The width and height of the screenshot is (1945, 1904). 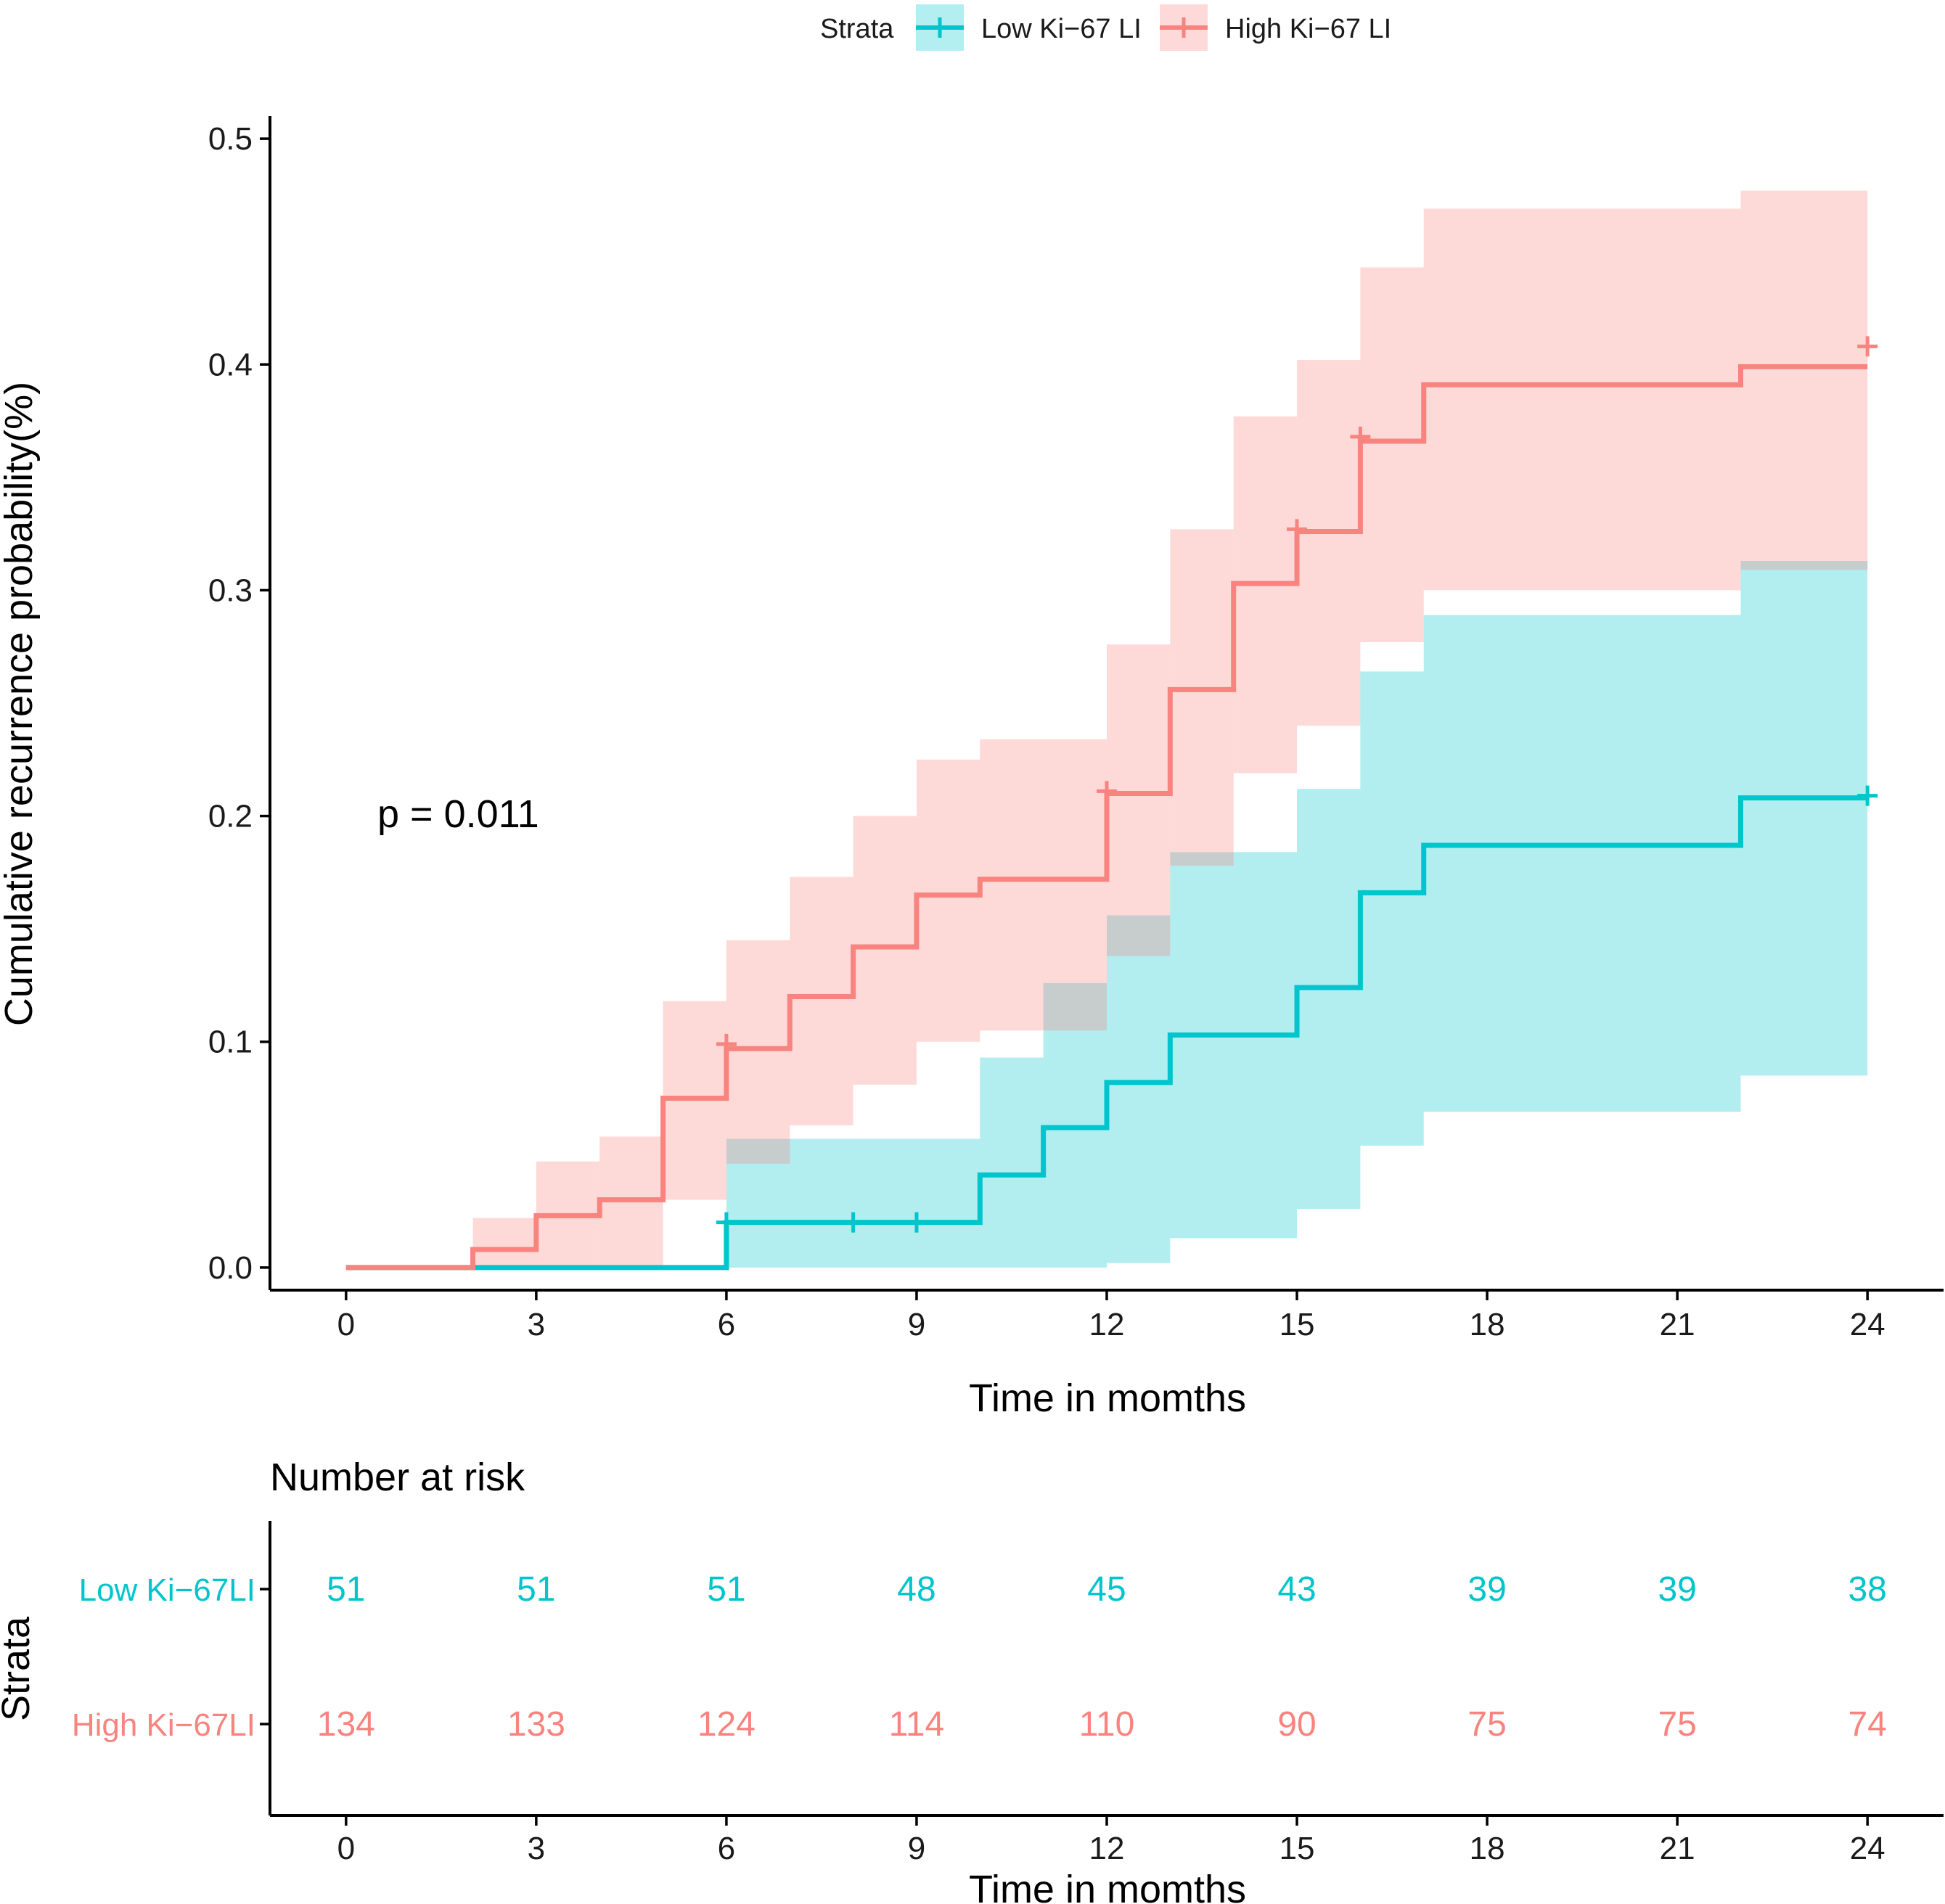 I want to click on y-axis-title: Cumulative recurrence probability(%), so click(x=21, y=704).